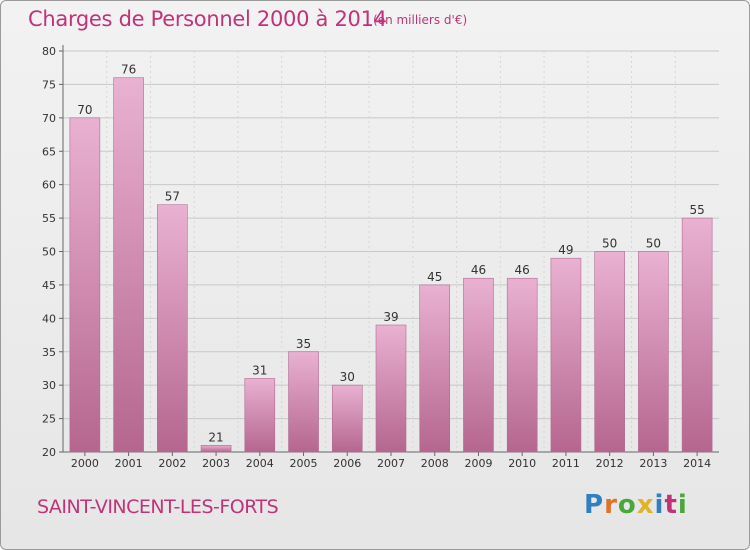 This screenshot has height=550, width=750. I want to click on y-tick-label: 60, so click(49, 185).